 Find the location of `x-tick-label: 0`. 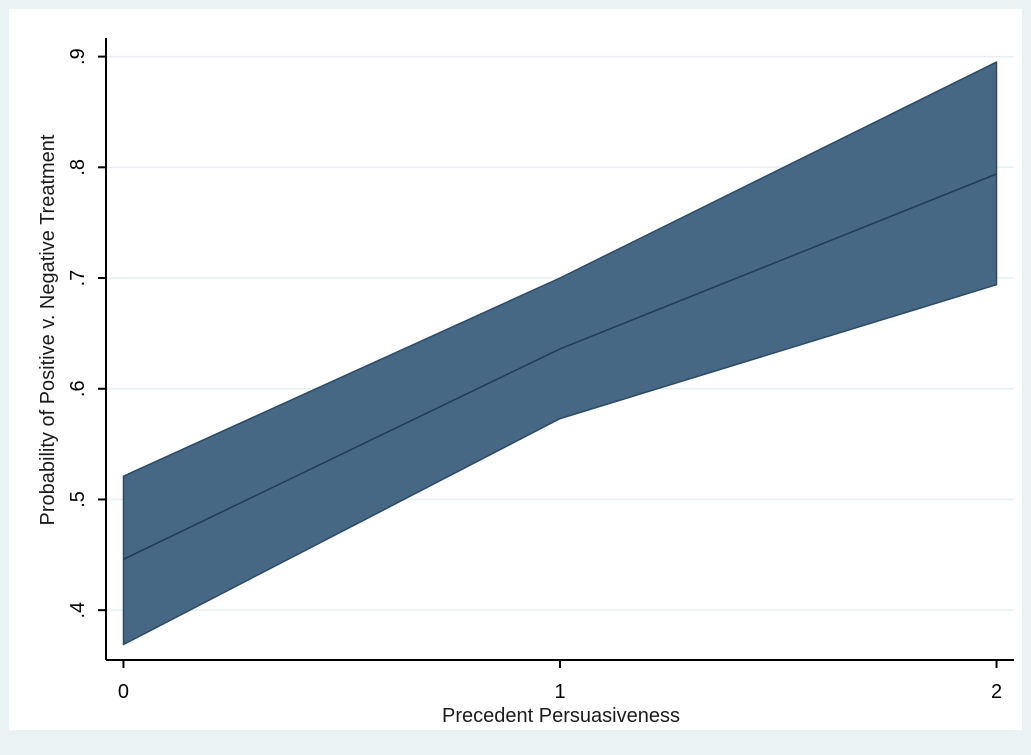

x-tick-label: 0 is located at coordinates (123, 692).